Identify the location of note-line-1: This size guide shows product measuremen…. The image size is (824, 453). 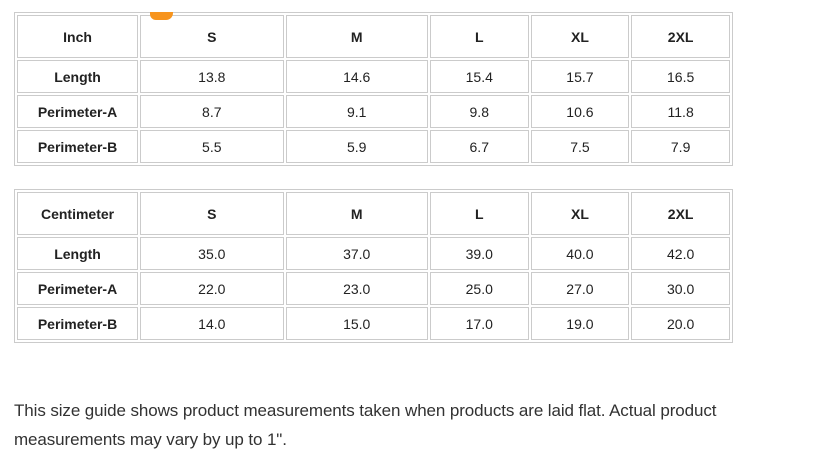
(365, 410).